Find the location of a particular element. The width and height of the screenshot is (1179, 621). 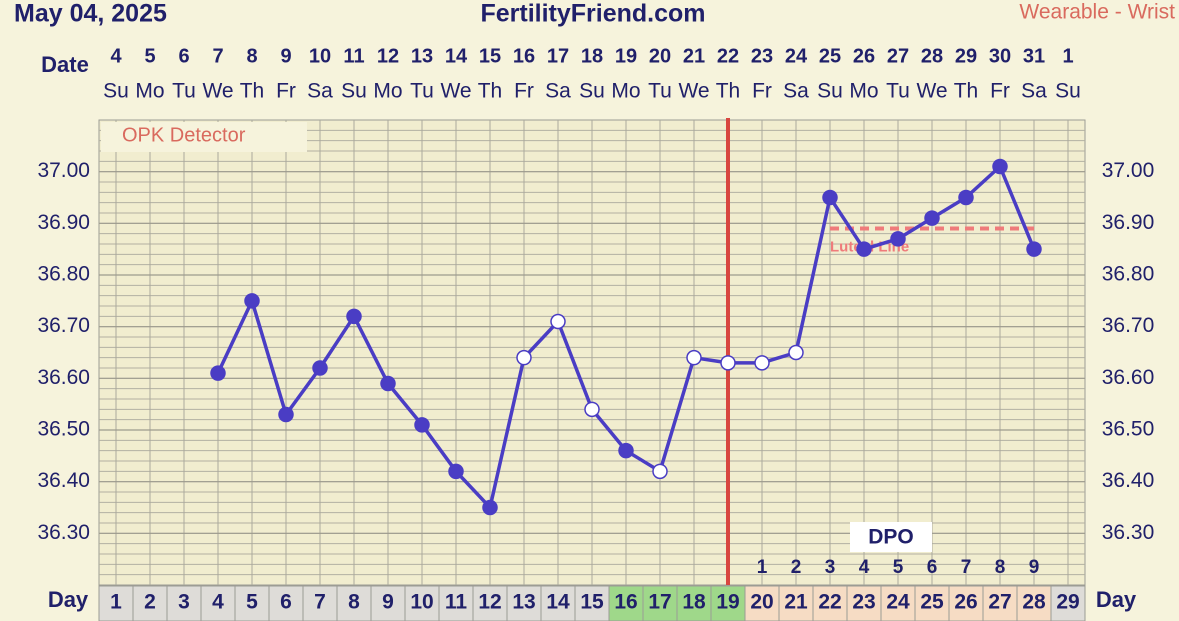

date-label: 12 is located at coordinates (388, 56).